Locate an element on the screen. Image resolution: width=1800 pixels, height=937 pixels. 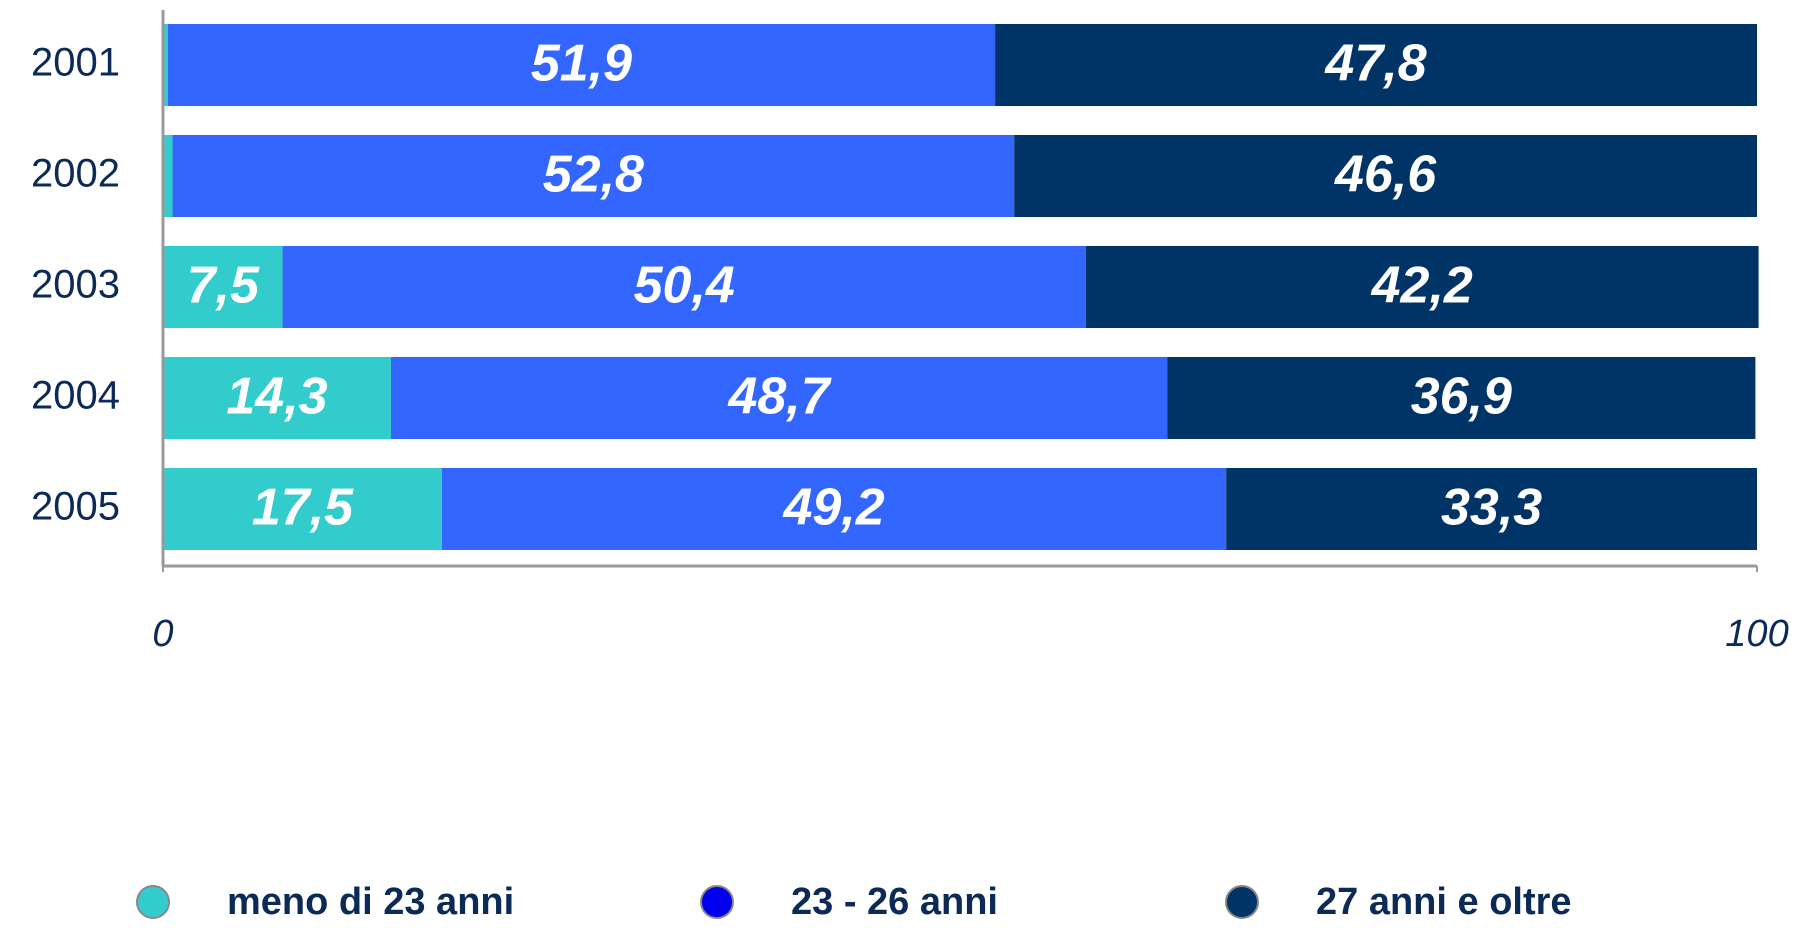
data-label: 47,8 is located at coordinates (1375, 64).